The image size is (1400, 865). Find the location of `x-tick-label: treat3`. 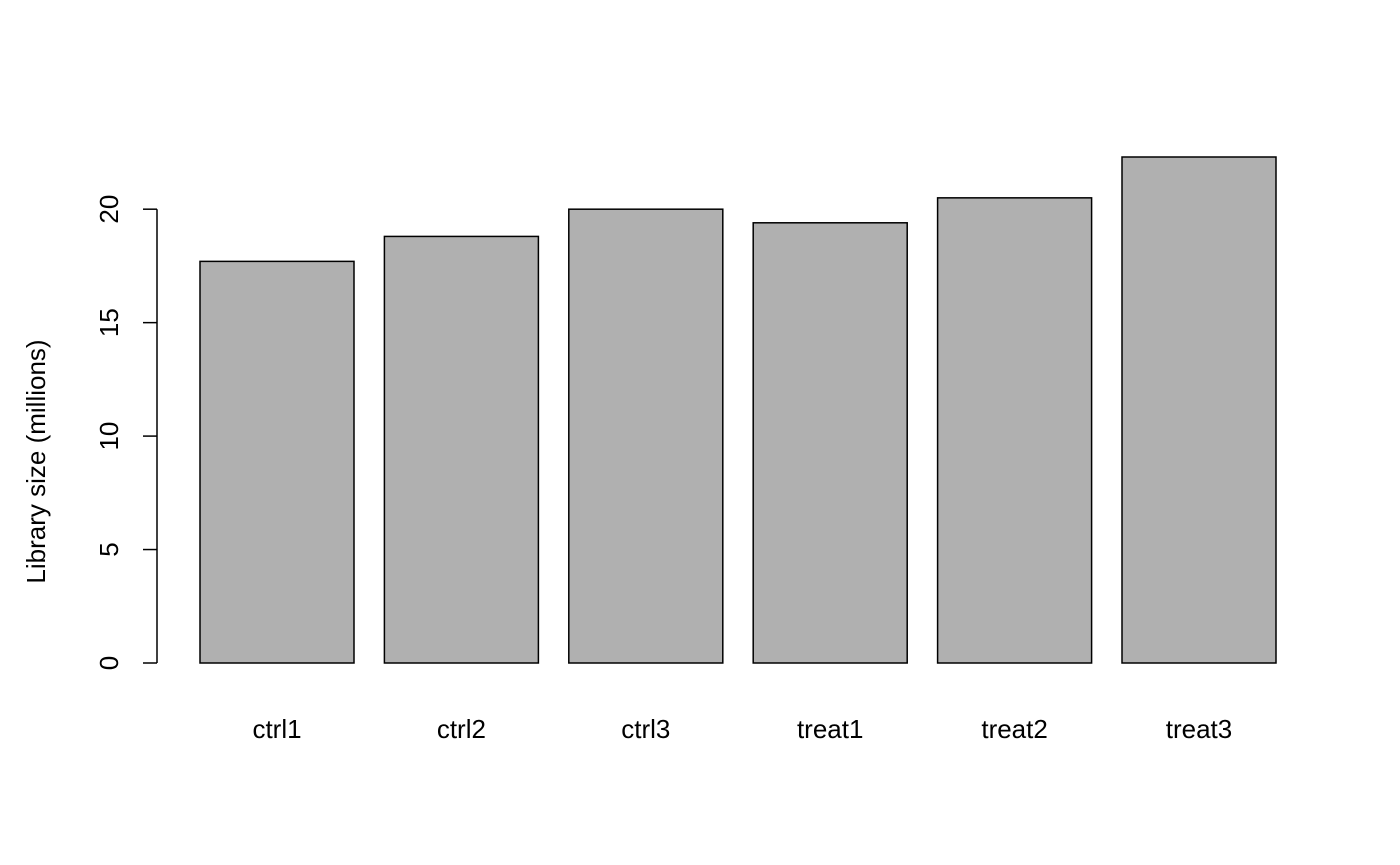

x-tick-label: treat3 is located at coordinates (1199, 729).